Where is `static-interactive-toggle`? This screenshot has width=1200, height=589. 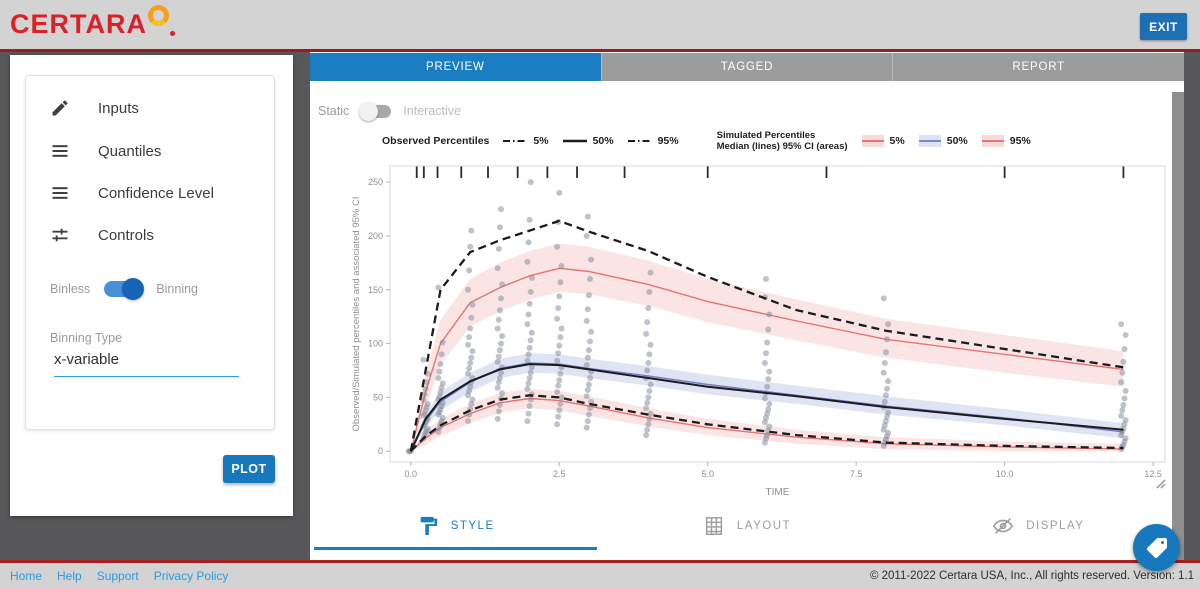
static-interactive-toggle is located at coordinates (375, 111).